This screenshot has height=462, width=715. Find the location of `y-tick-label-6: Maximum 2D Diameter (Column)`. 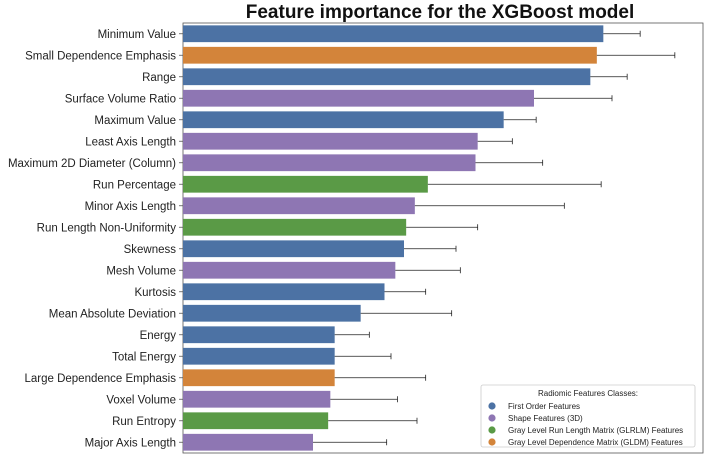

y-tick-label-6: Maximum 2D Diameter (Column) is located at coordinates (92, 164).